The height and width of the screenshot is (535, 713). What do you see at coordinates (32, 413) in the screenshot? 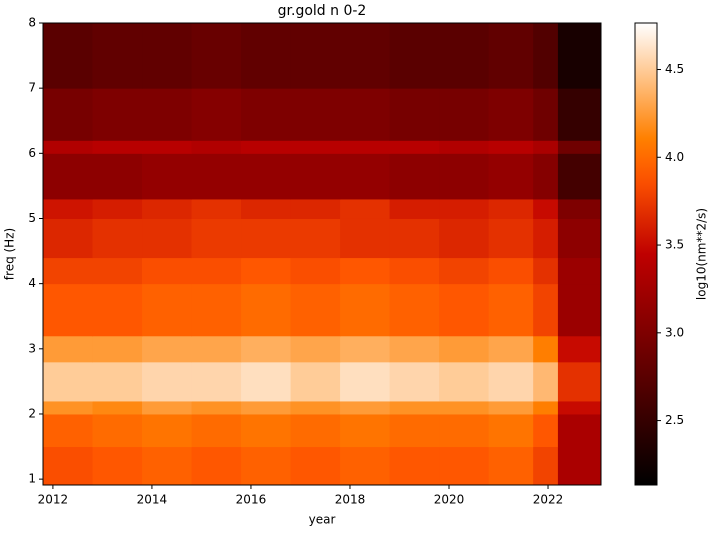
I see `y-tick-label: 2` at bounding box center [32, 413].